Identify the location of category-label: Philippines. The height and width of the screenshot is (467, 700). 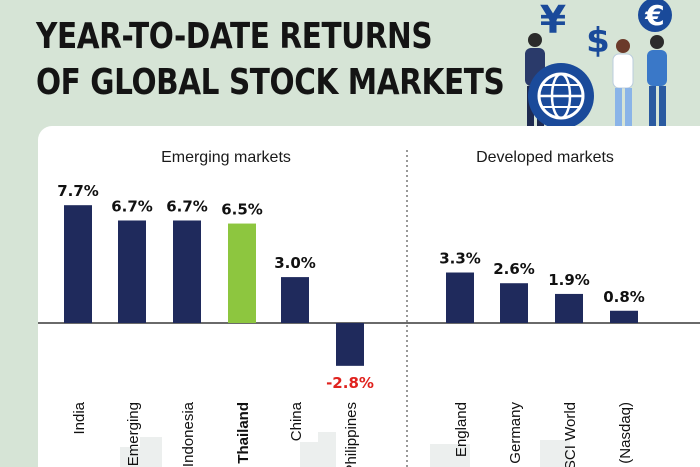
(351, 434).